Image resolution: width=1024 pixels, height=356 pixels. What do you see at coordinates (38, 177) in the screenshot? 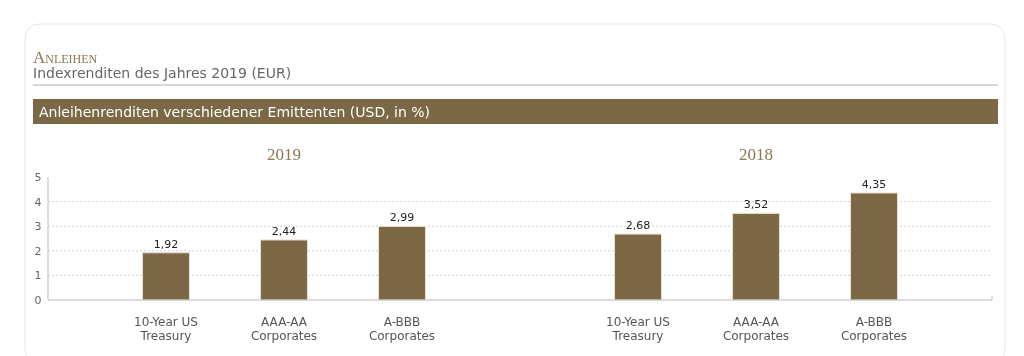
I see `y-tick-label: 5` at bounding box center [38, 177].